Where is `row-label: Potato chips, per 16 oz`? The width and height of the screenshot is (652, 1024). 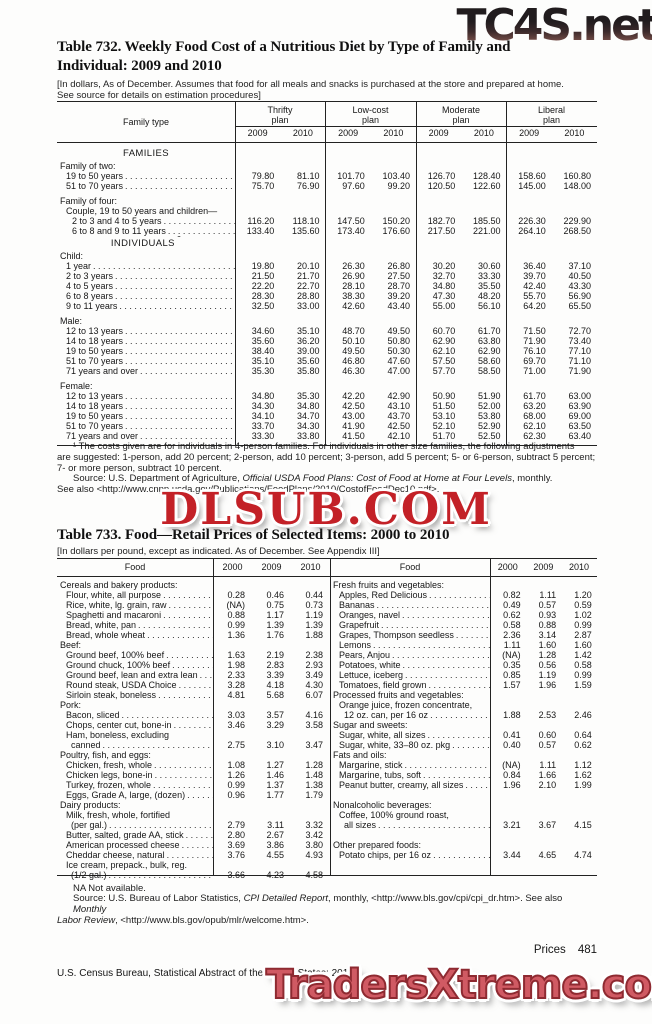
row-label: Potato chips, per 16 oz is located at coordinates (410, 855).